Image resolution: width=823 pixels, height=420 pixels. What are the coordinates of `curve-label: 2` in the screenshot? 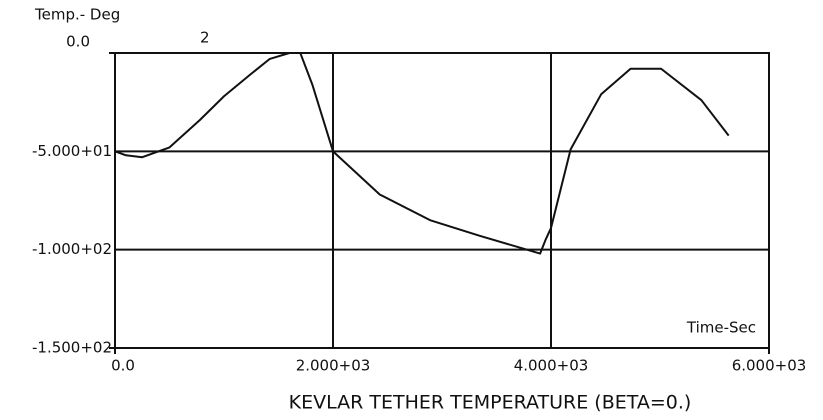 It's located at (205, 38).